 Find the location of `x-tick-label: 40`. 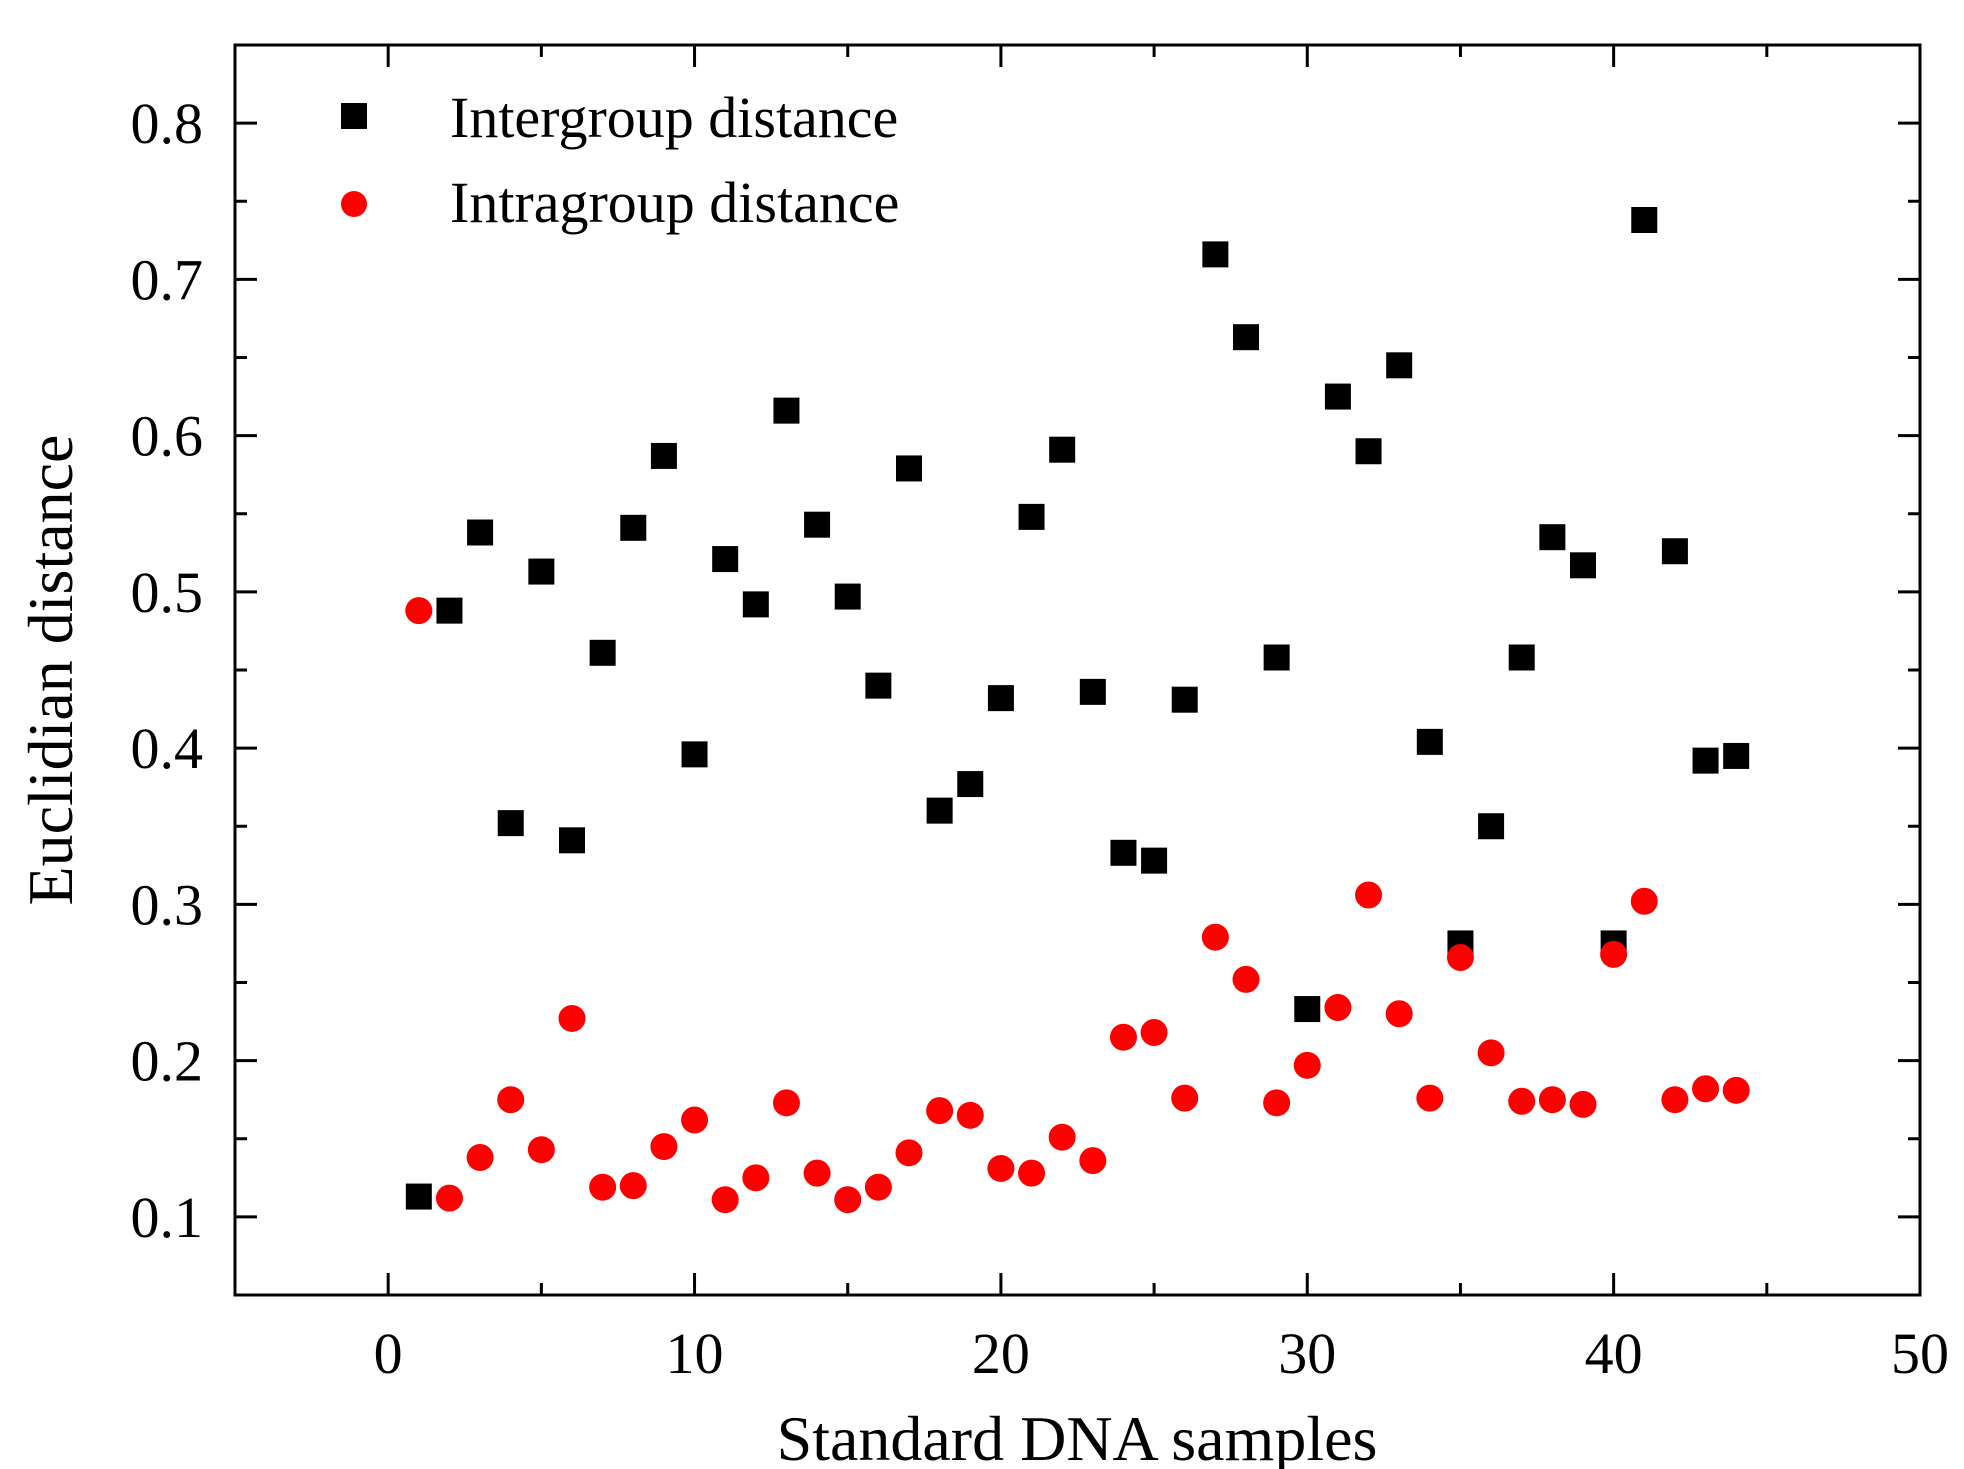

x-tick-label: 40 is located at coordinates (1614, 1353).